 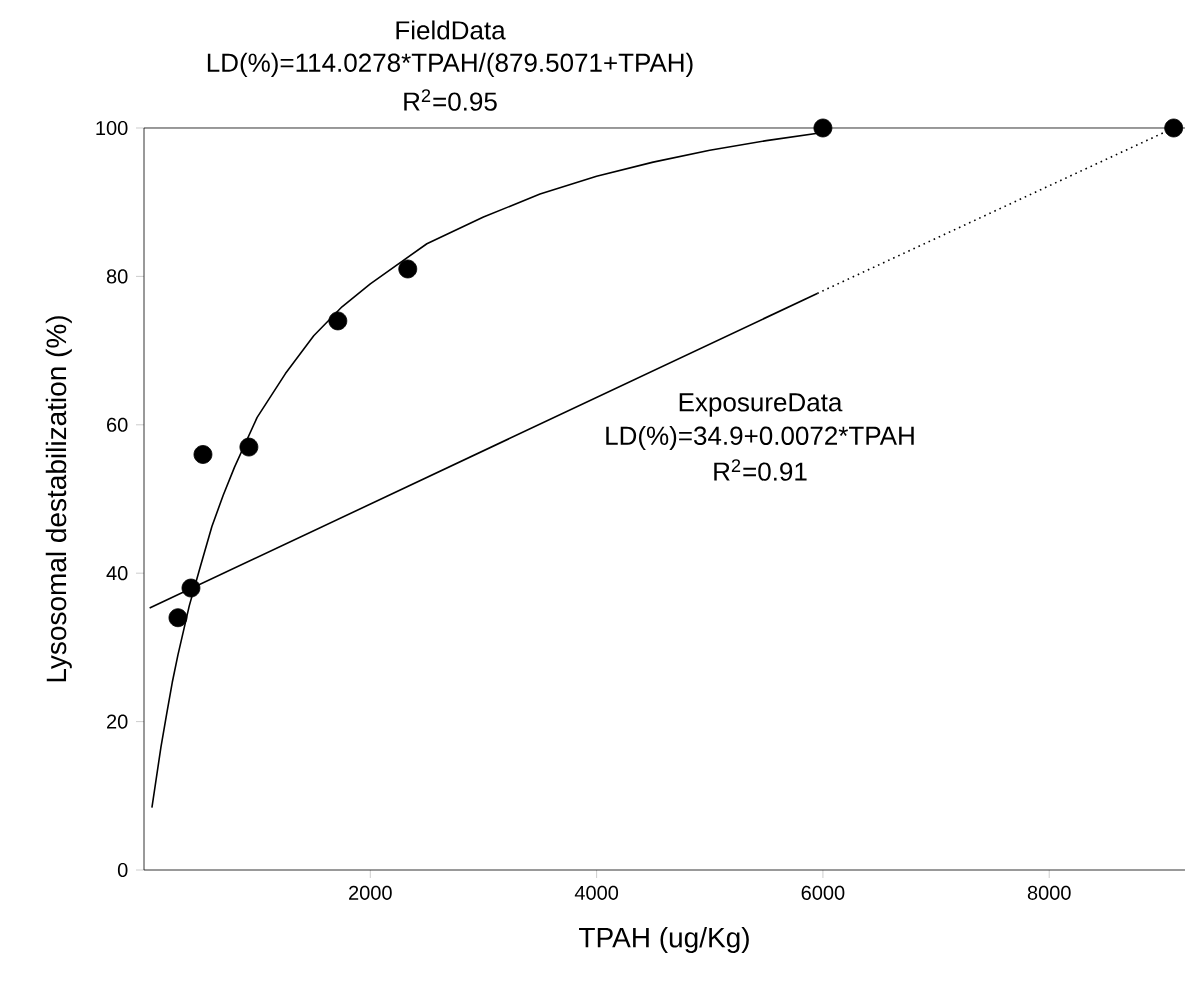 I want to click on y-tick-label: 0, so click(x=122, y=870).